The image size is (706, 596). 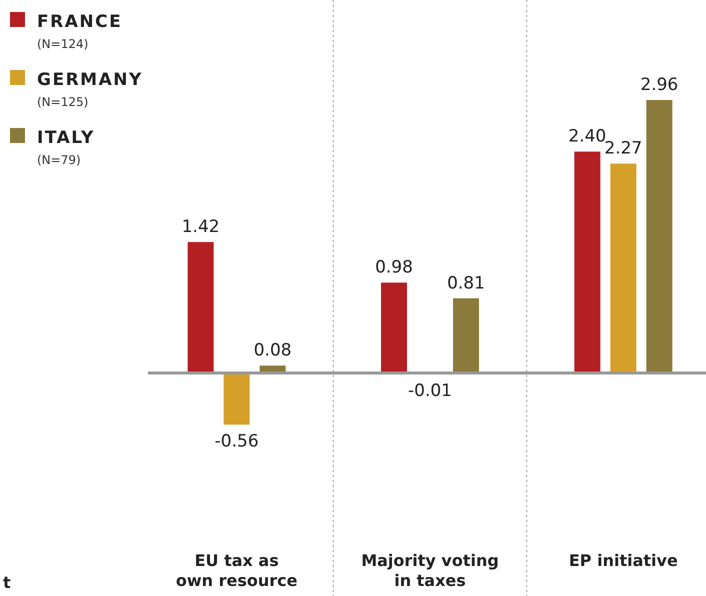 I want to click on x-tick-label: EU tax as own resource, so click(x=237, y=570).